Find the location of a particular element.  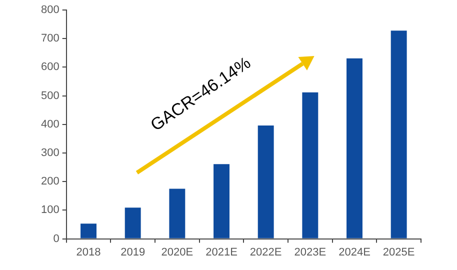

x-tick-label: 2025E is located at coordinates (398, 252).